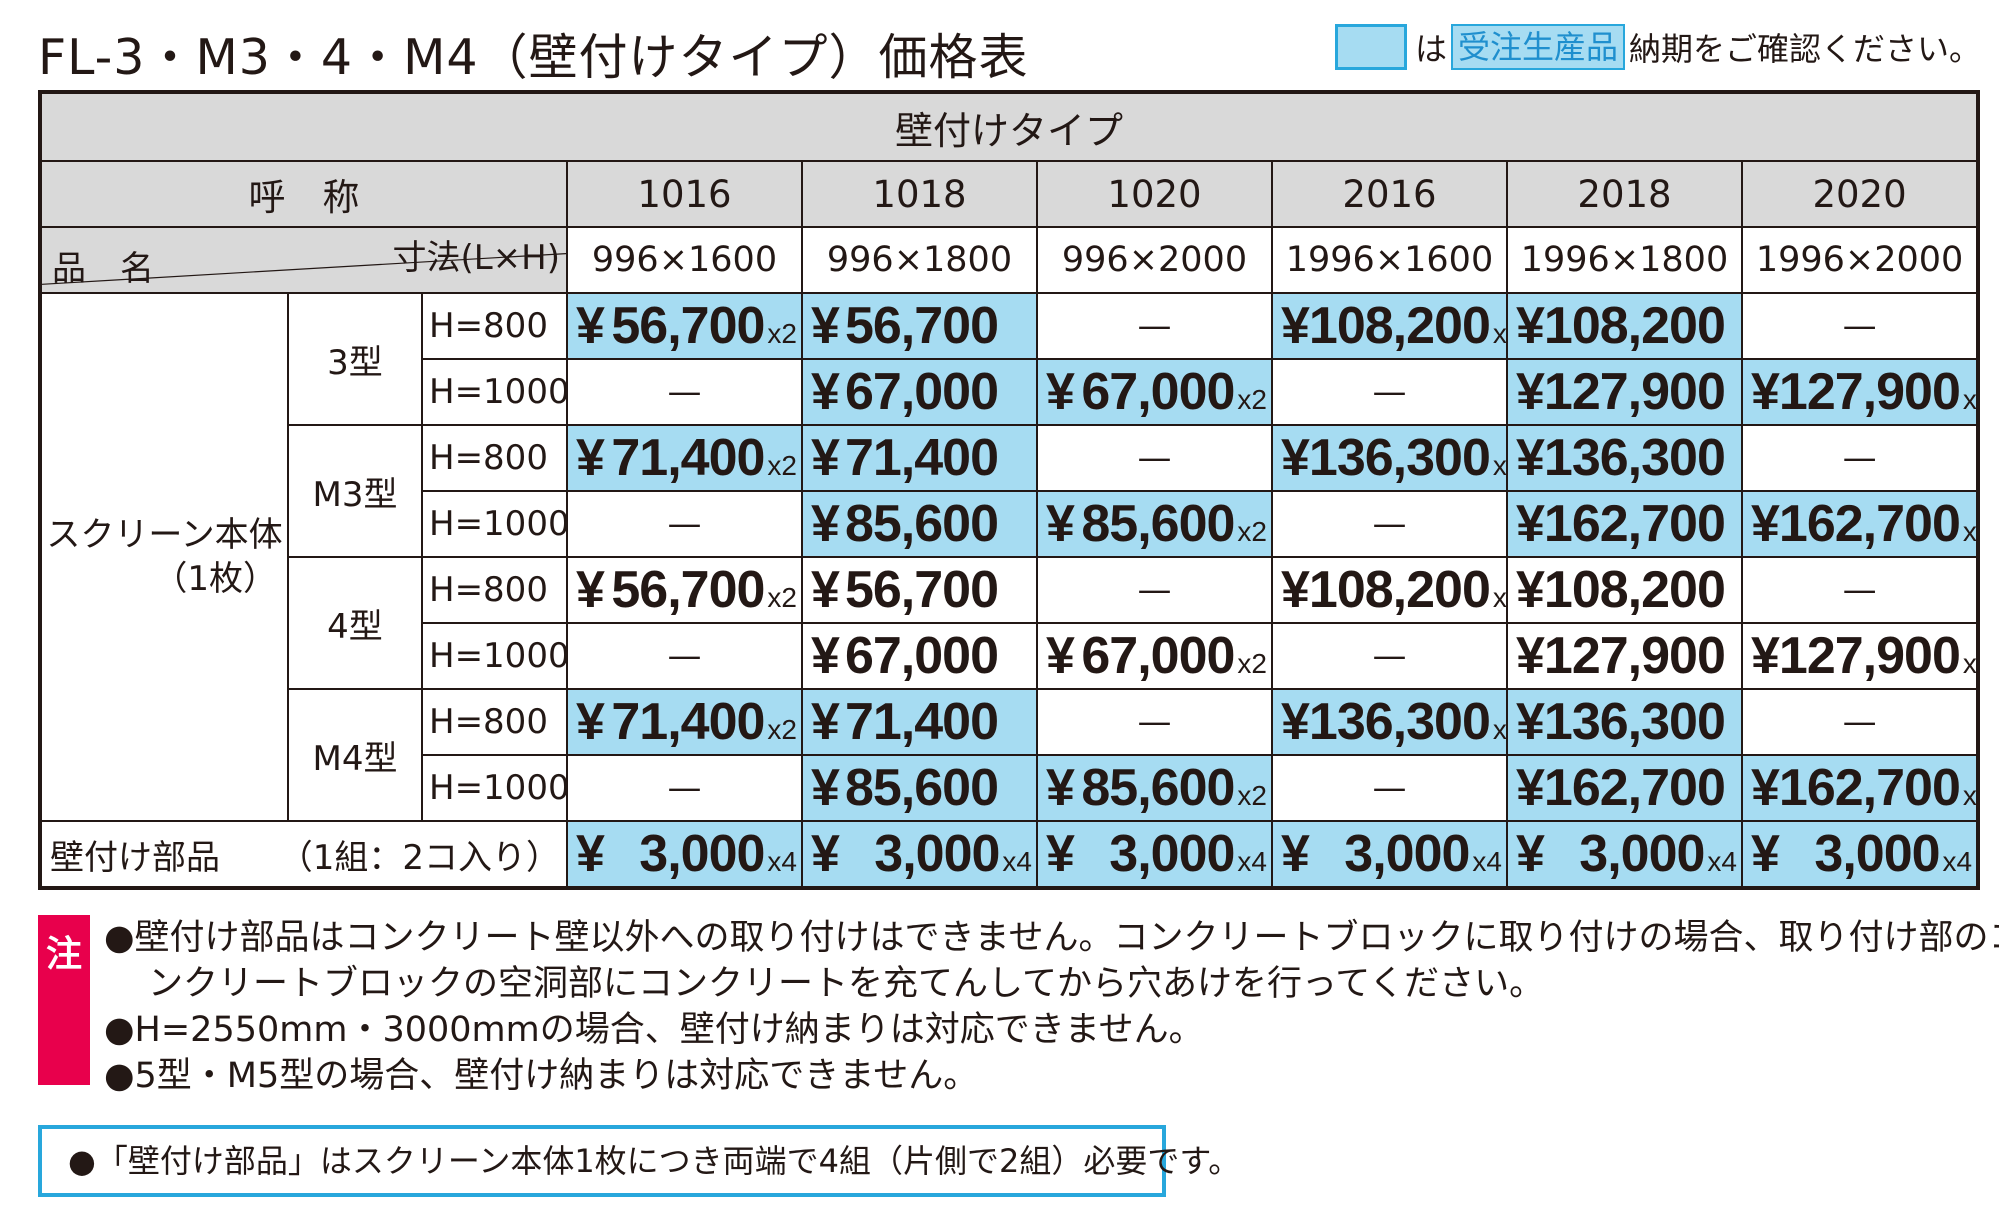 This screenshot has height=1227, width=1999. Describe the element at coordinates (304, 260) in the screenshot. I see `diagonal-line` at that location.